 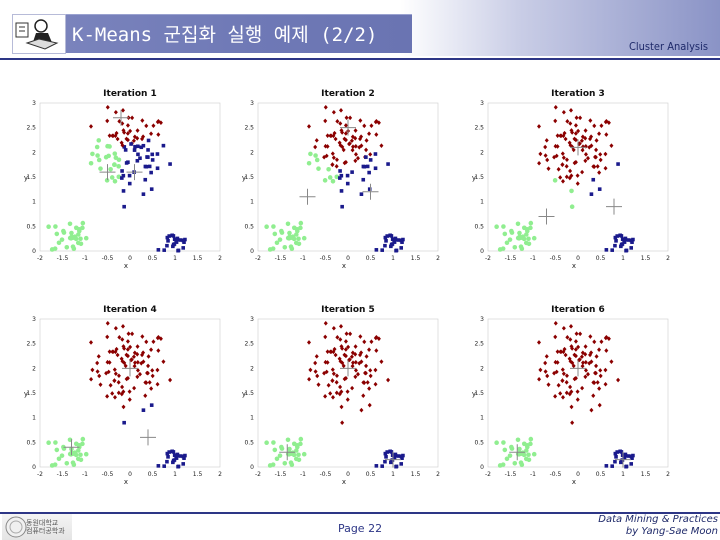 I want to click on y-tick-label: 2, so click(x=252, y=152).